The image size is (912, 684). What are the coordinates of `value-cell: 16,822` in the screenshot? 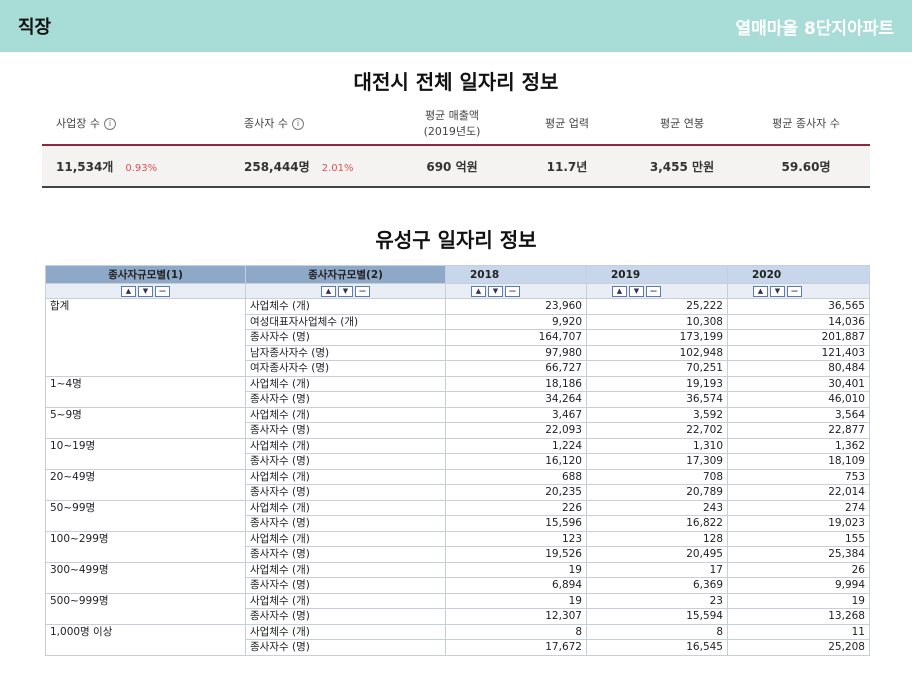 It's located at (657, 523).